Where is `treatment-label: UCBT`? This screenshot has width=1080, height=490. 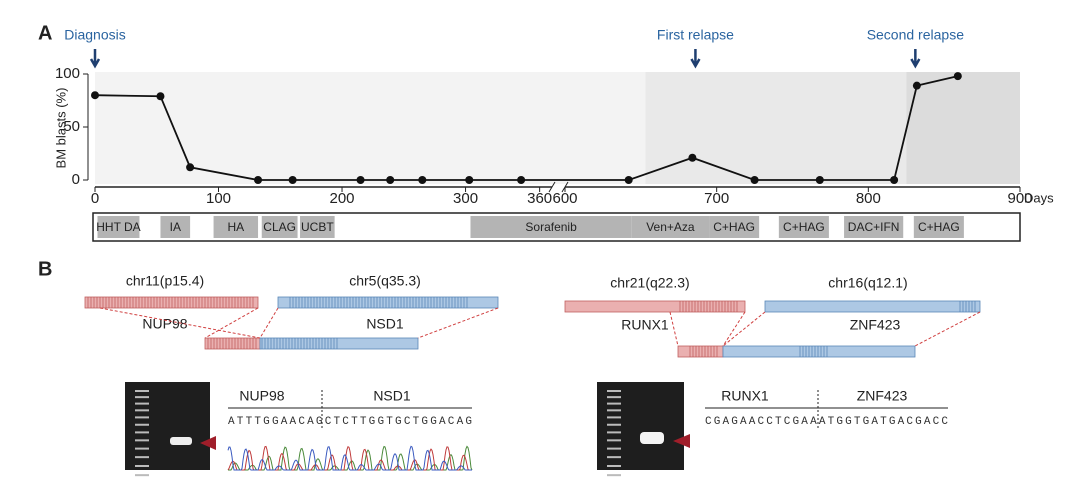 treatment-label: UCBT is located at coordinates (317, 227).